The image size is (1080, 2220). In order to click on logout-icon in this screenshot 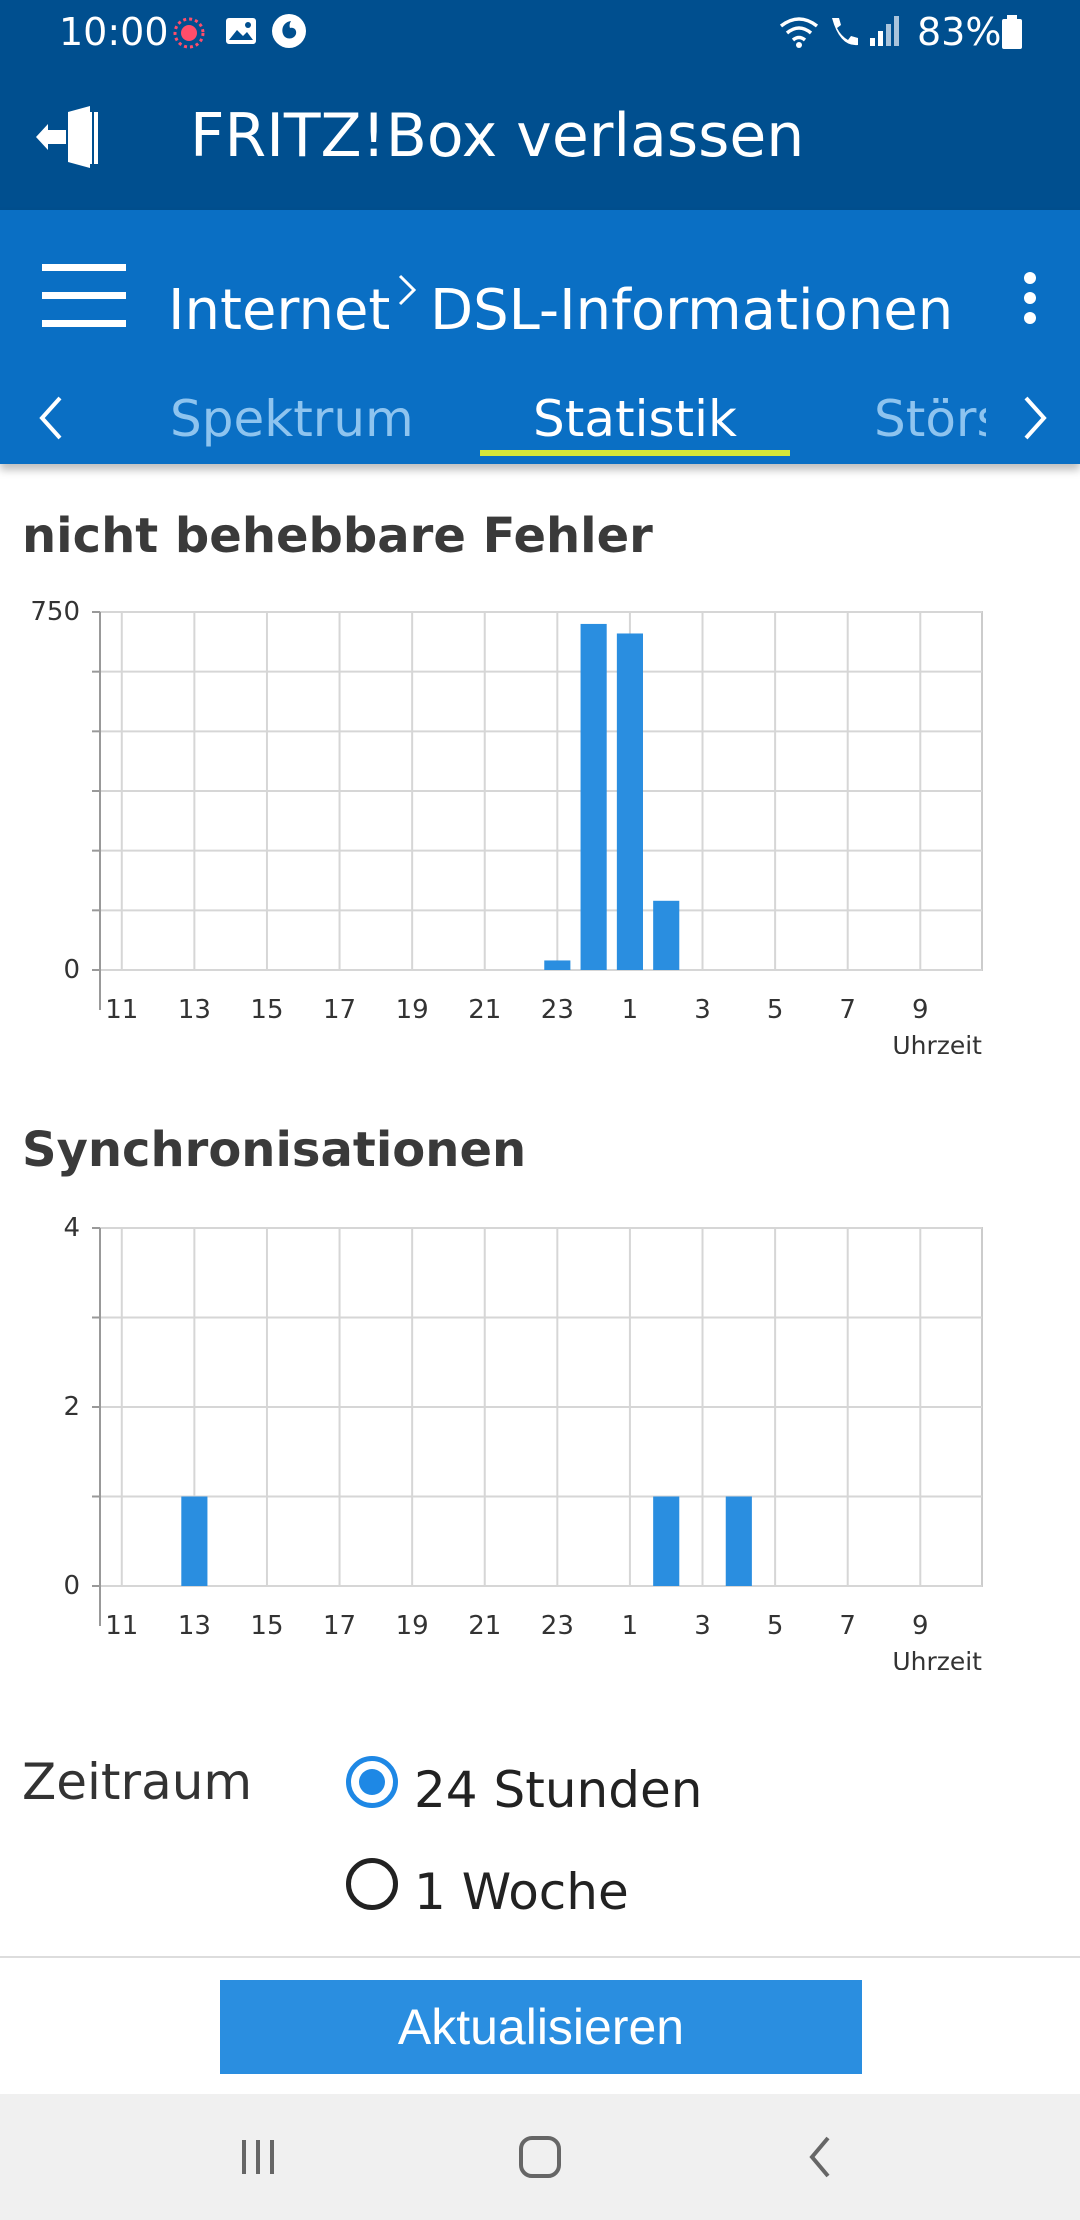, I will do `click(67, 137)`.